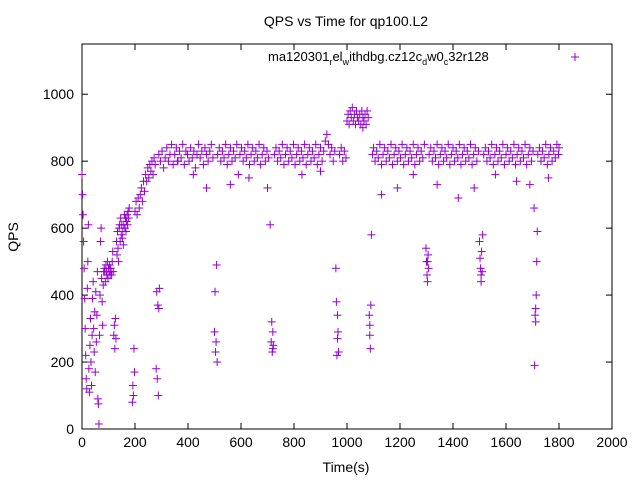  What do you see at coordinates (63, 161) in the screenshot?
I see `y-tick-label: 800` at bounding box center [63, 161].